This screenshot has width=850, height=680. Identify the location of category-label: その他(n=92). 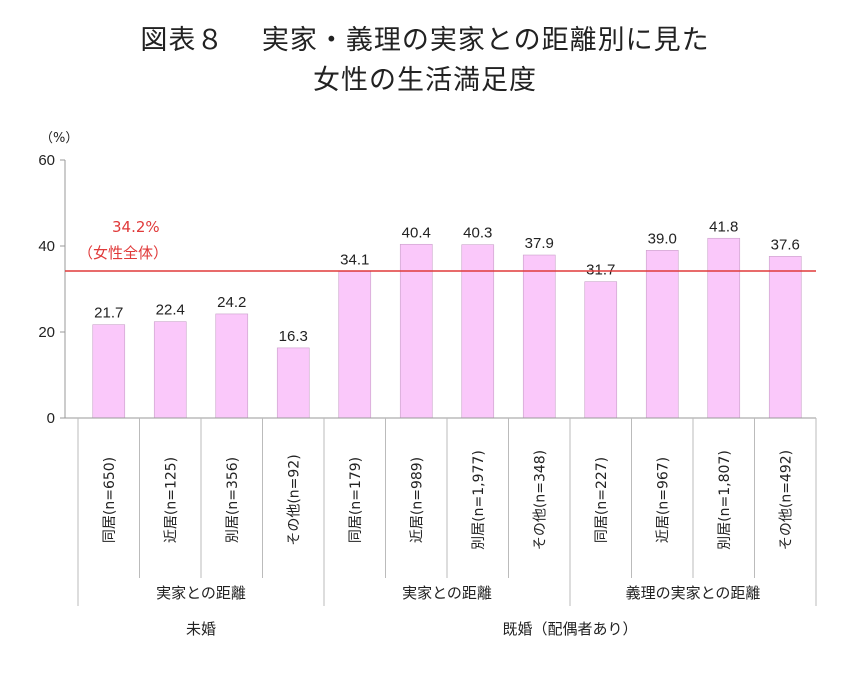
(294, 499).